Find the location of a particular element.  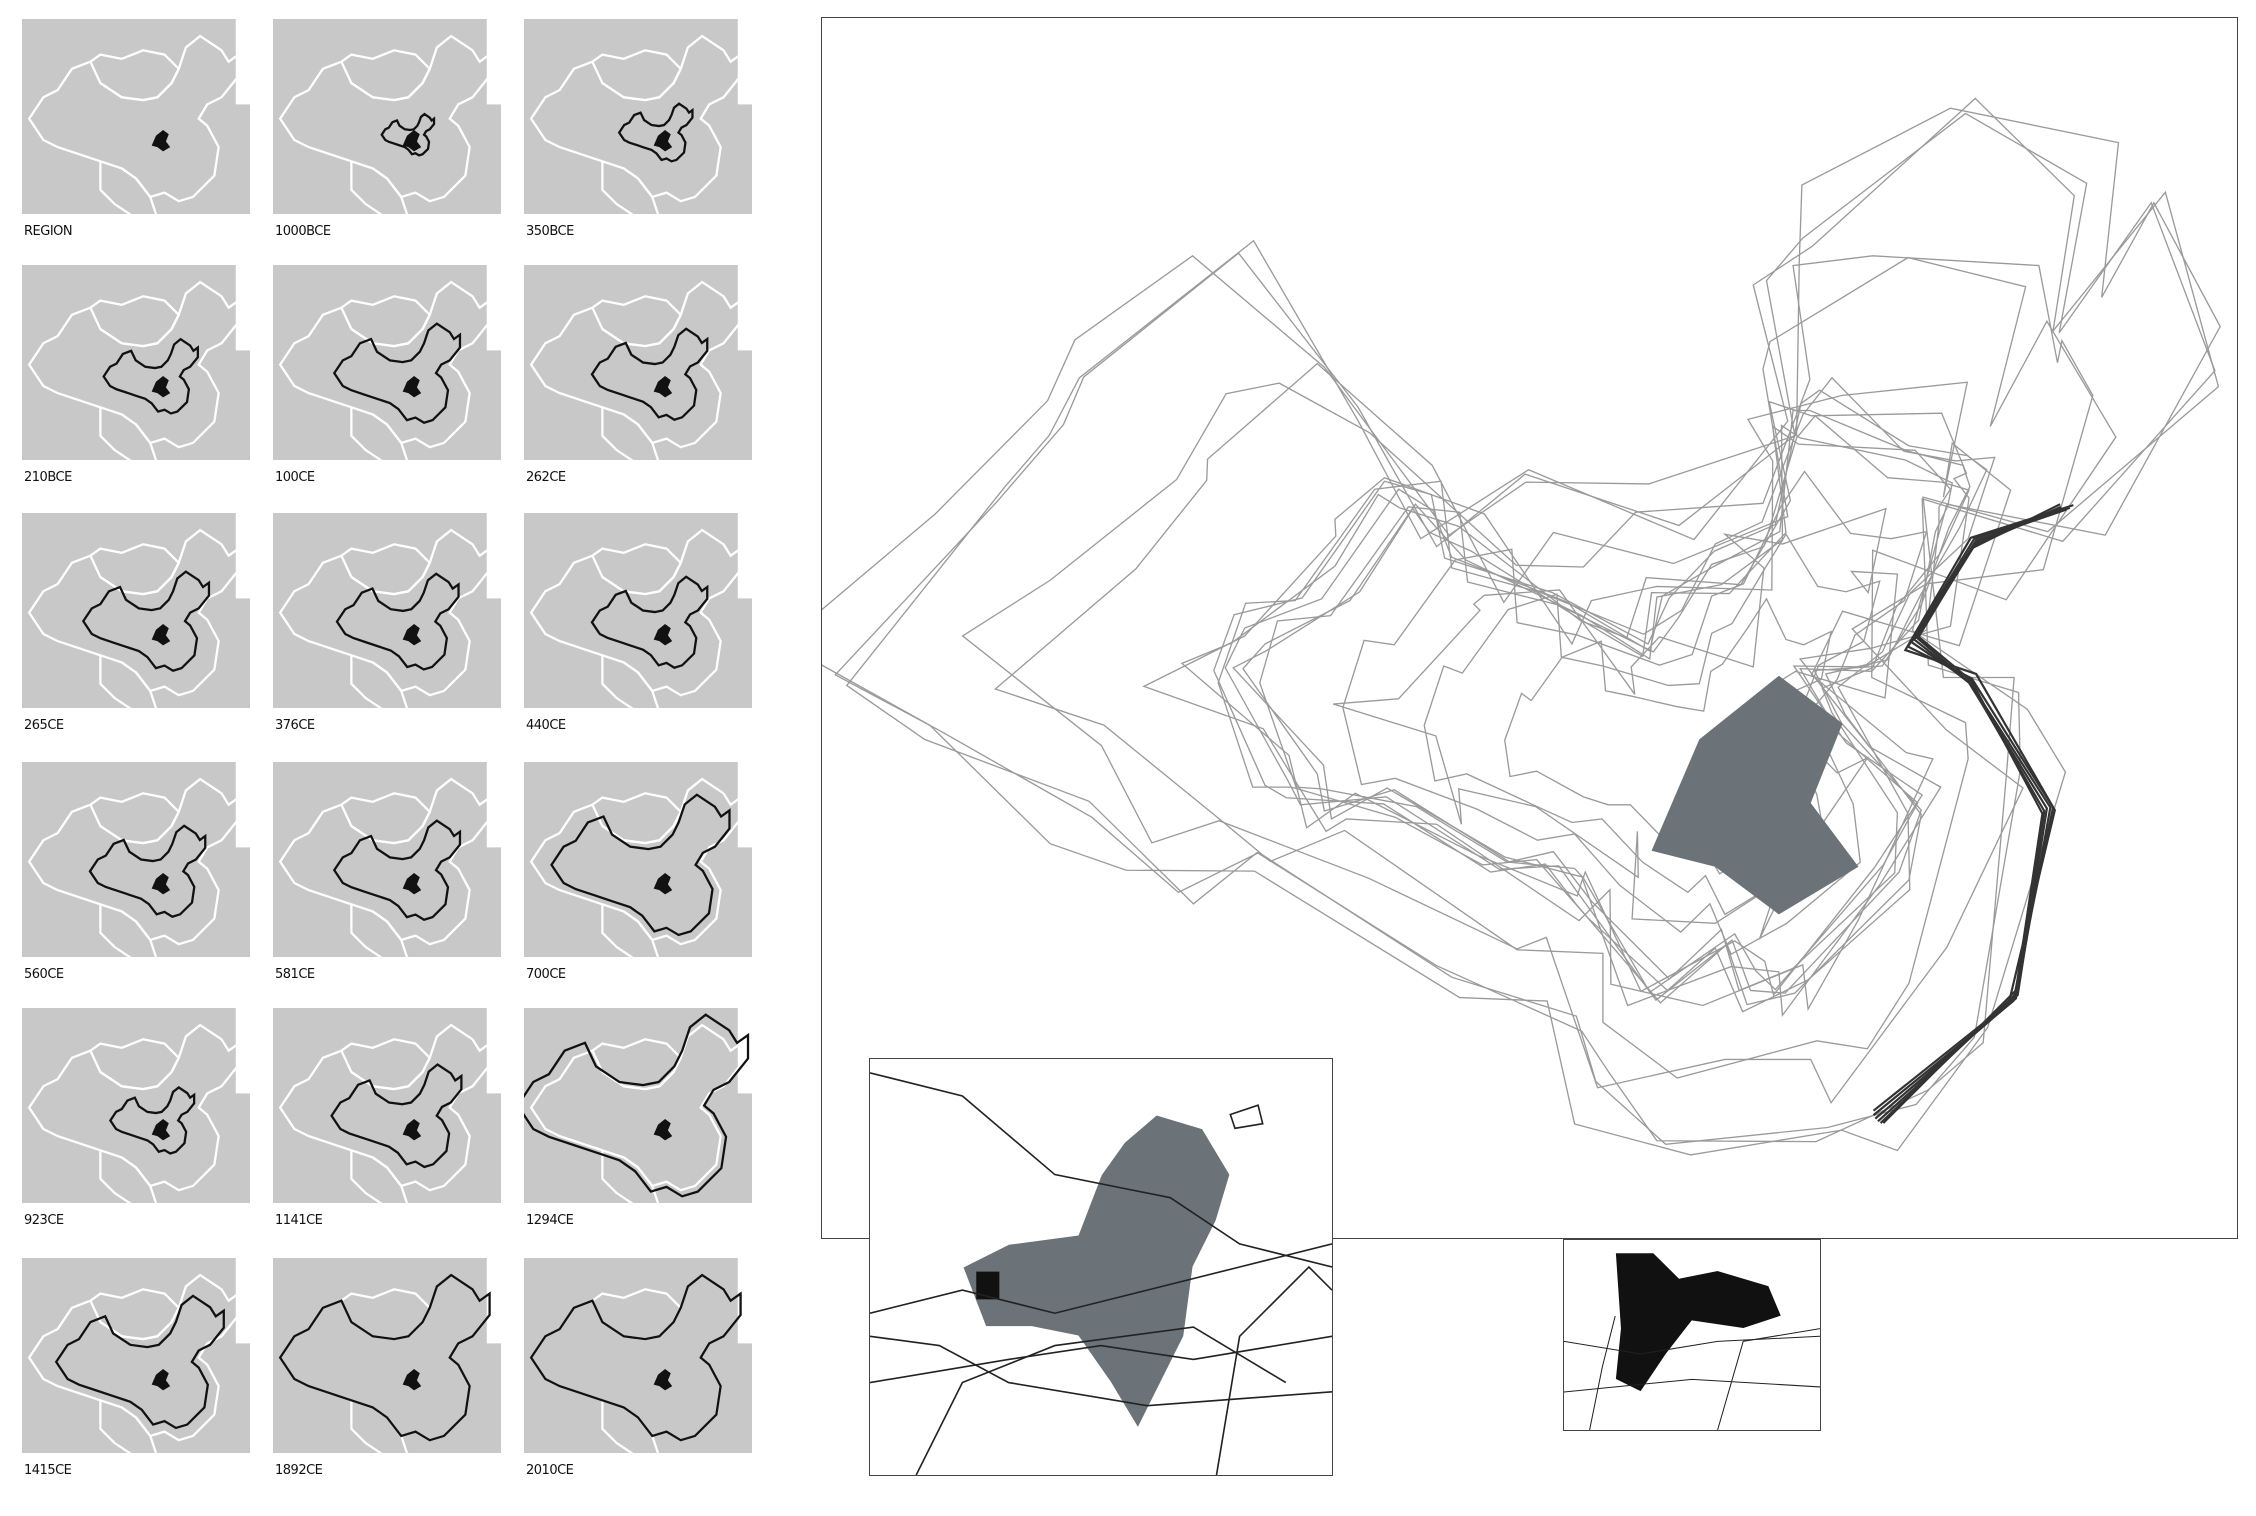

era-label: 350BCE is located at coordinates (550, 231).